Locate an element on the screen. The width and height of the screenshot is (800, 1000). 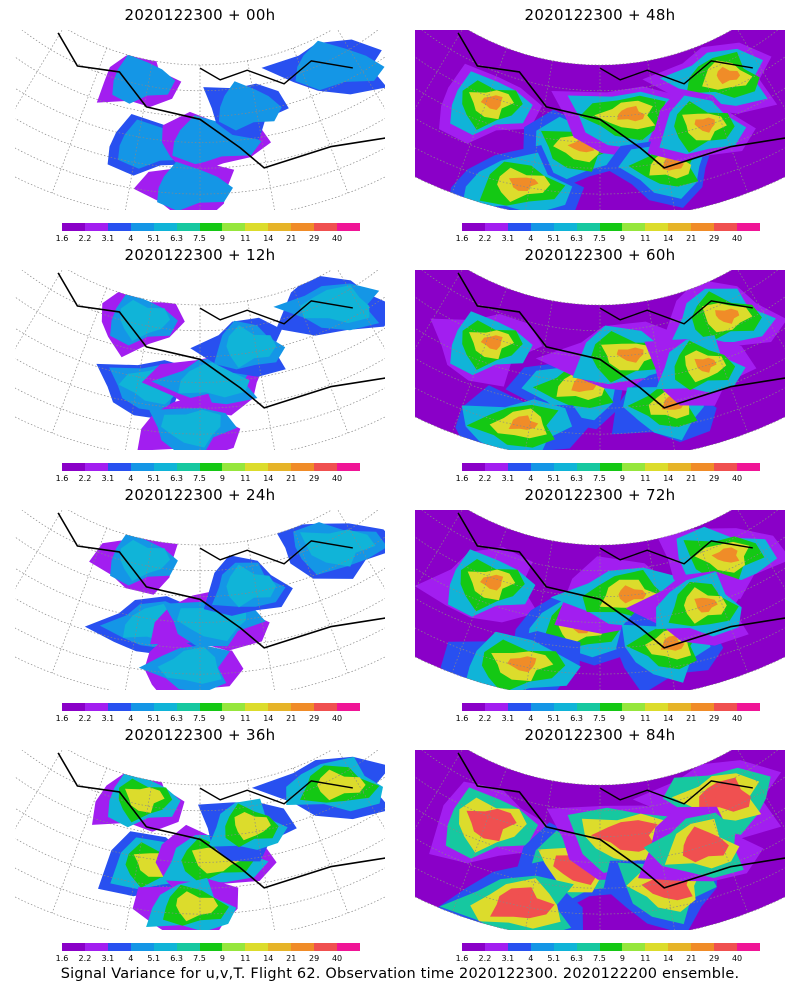
colorbar-label: 1.6 is located at coordinates (62, 238).